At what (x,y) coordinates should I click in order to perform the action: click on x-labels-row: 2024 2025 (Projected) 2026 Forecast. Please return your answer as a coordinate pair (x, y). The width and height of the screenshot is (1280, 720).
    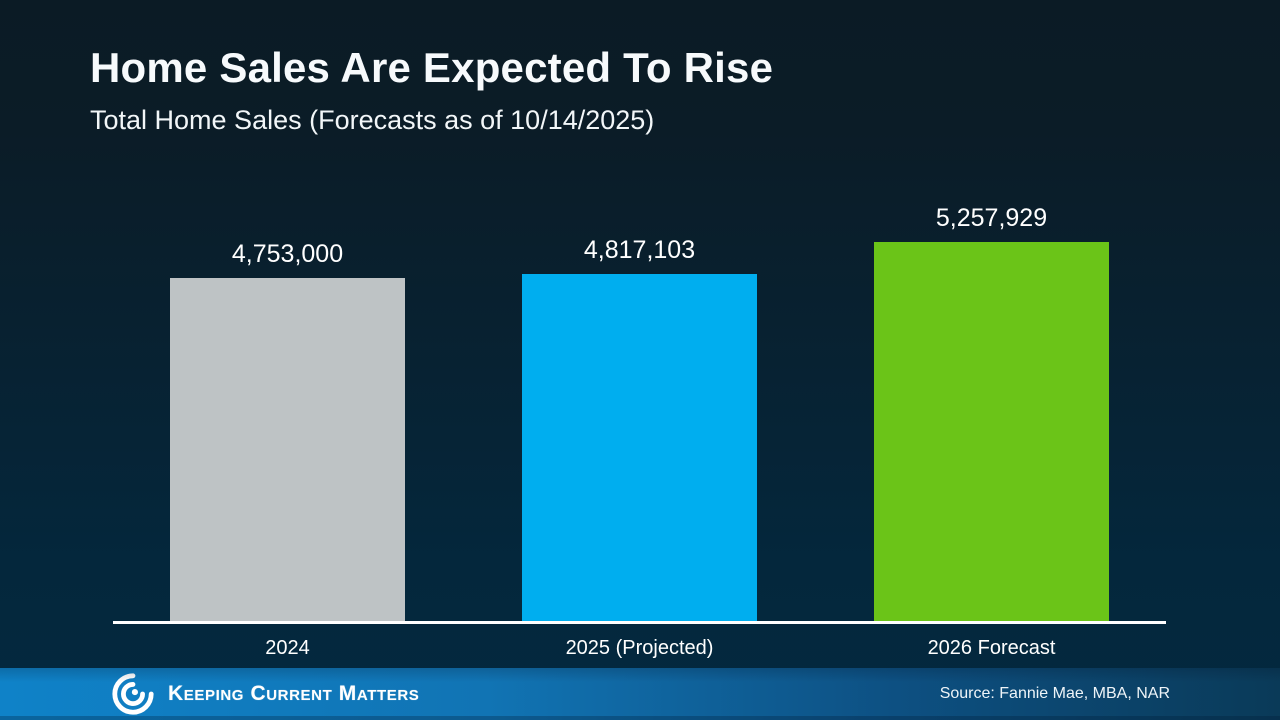
    Looking at the image, I should click on (639, 648).